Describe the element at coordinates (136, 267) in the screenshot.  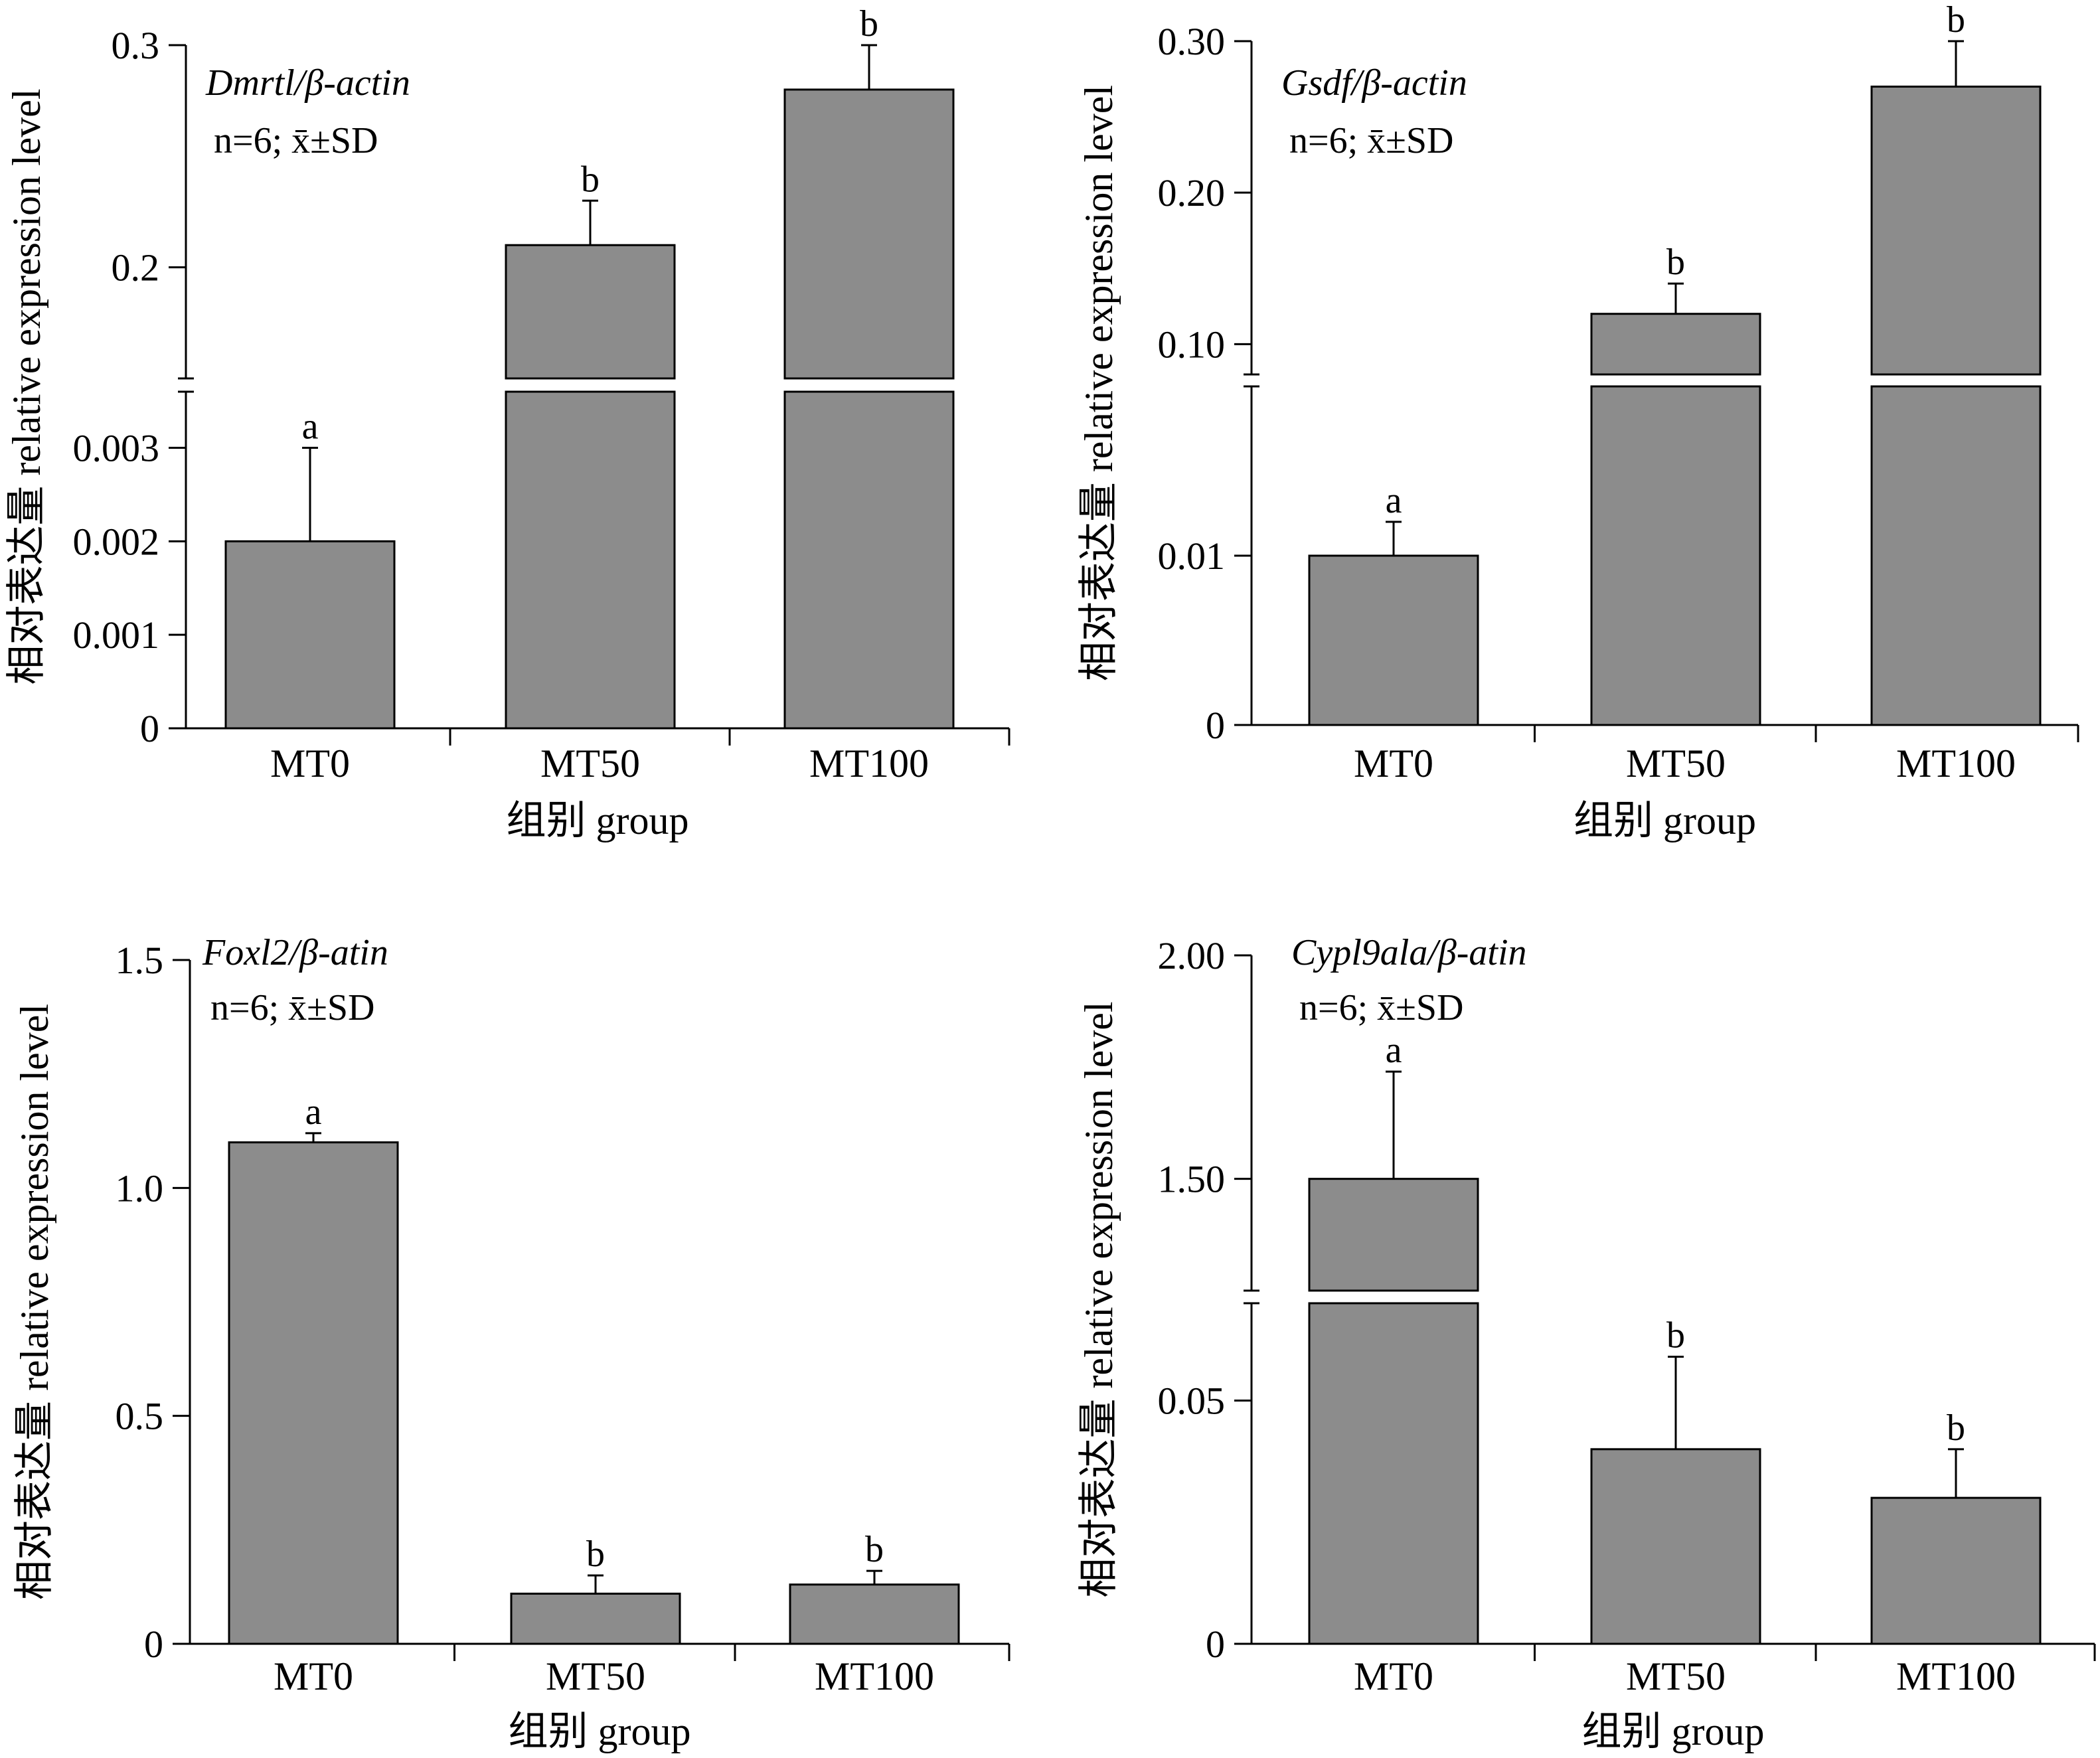
I see `y-tick-label: 0.2` at that location.